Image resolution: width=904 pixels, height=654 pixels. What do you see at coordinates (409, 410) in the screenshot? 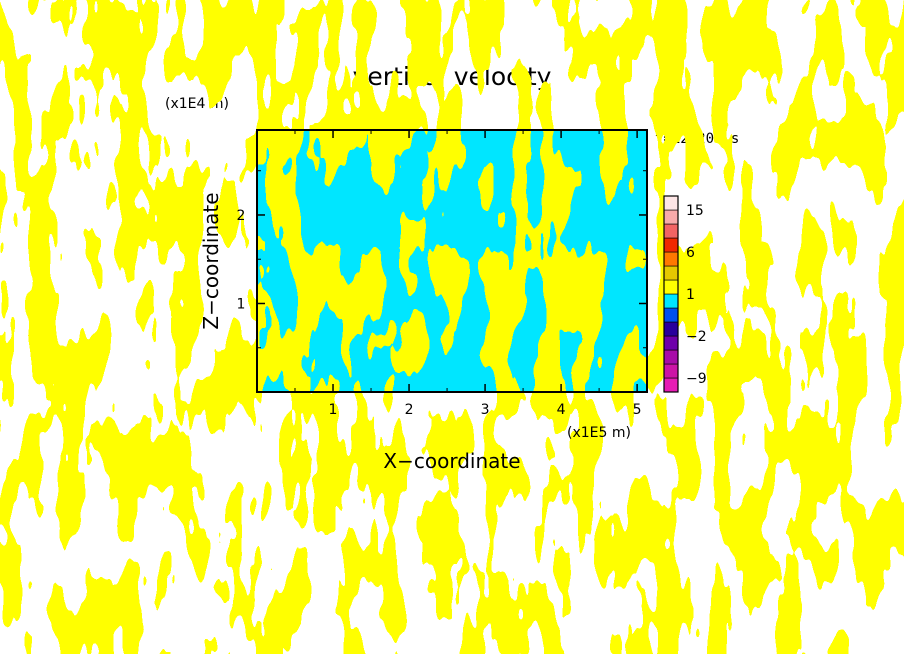
I see `x-tick-label: 2` at bounding box center [409, 410].